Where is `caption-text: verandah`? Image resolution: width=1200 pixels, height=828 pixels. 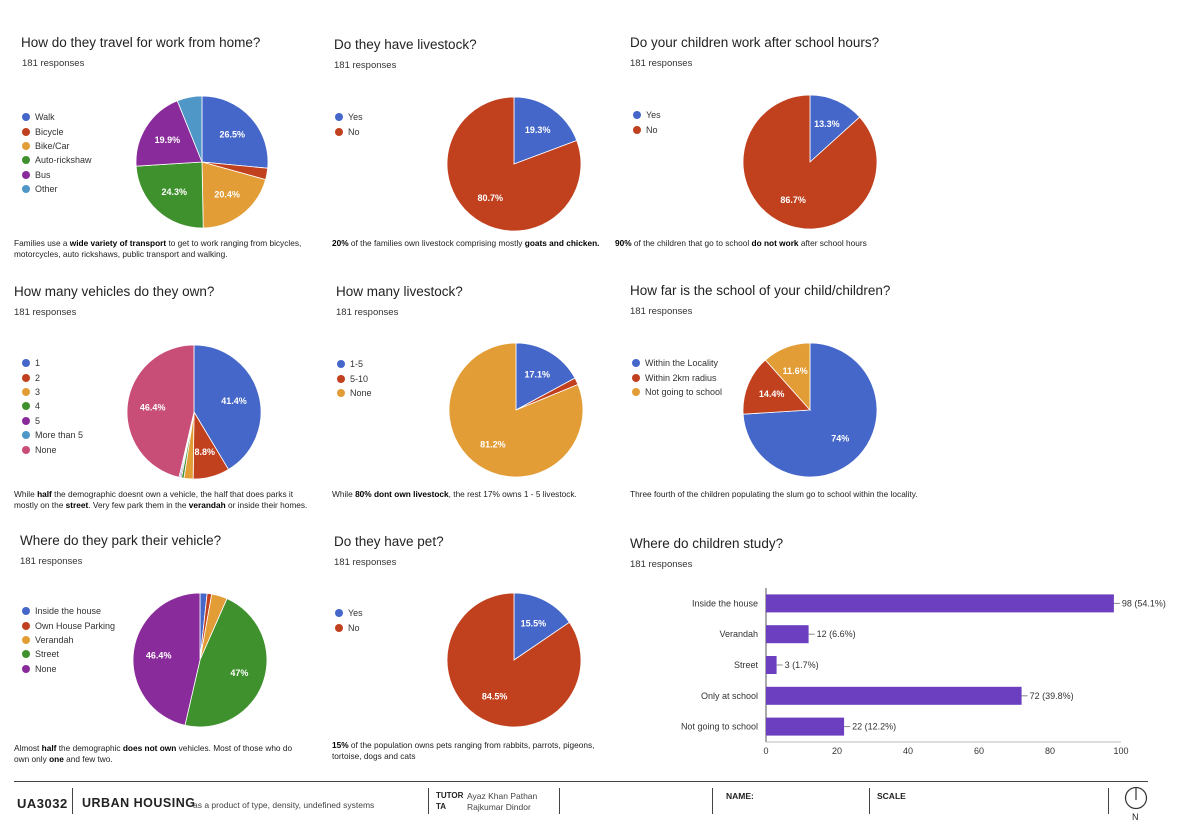
caption-text: verandah is located at coordinates (207, 504).